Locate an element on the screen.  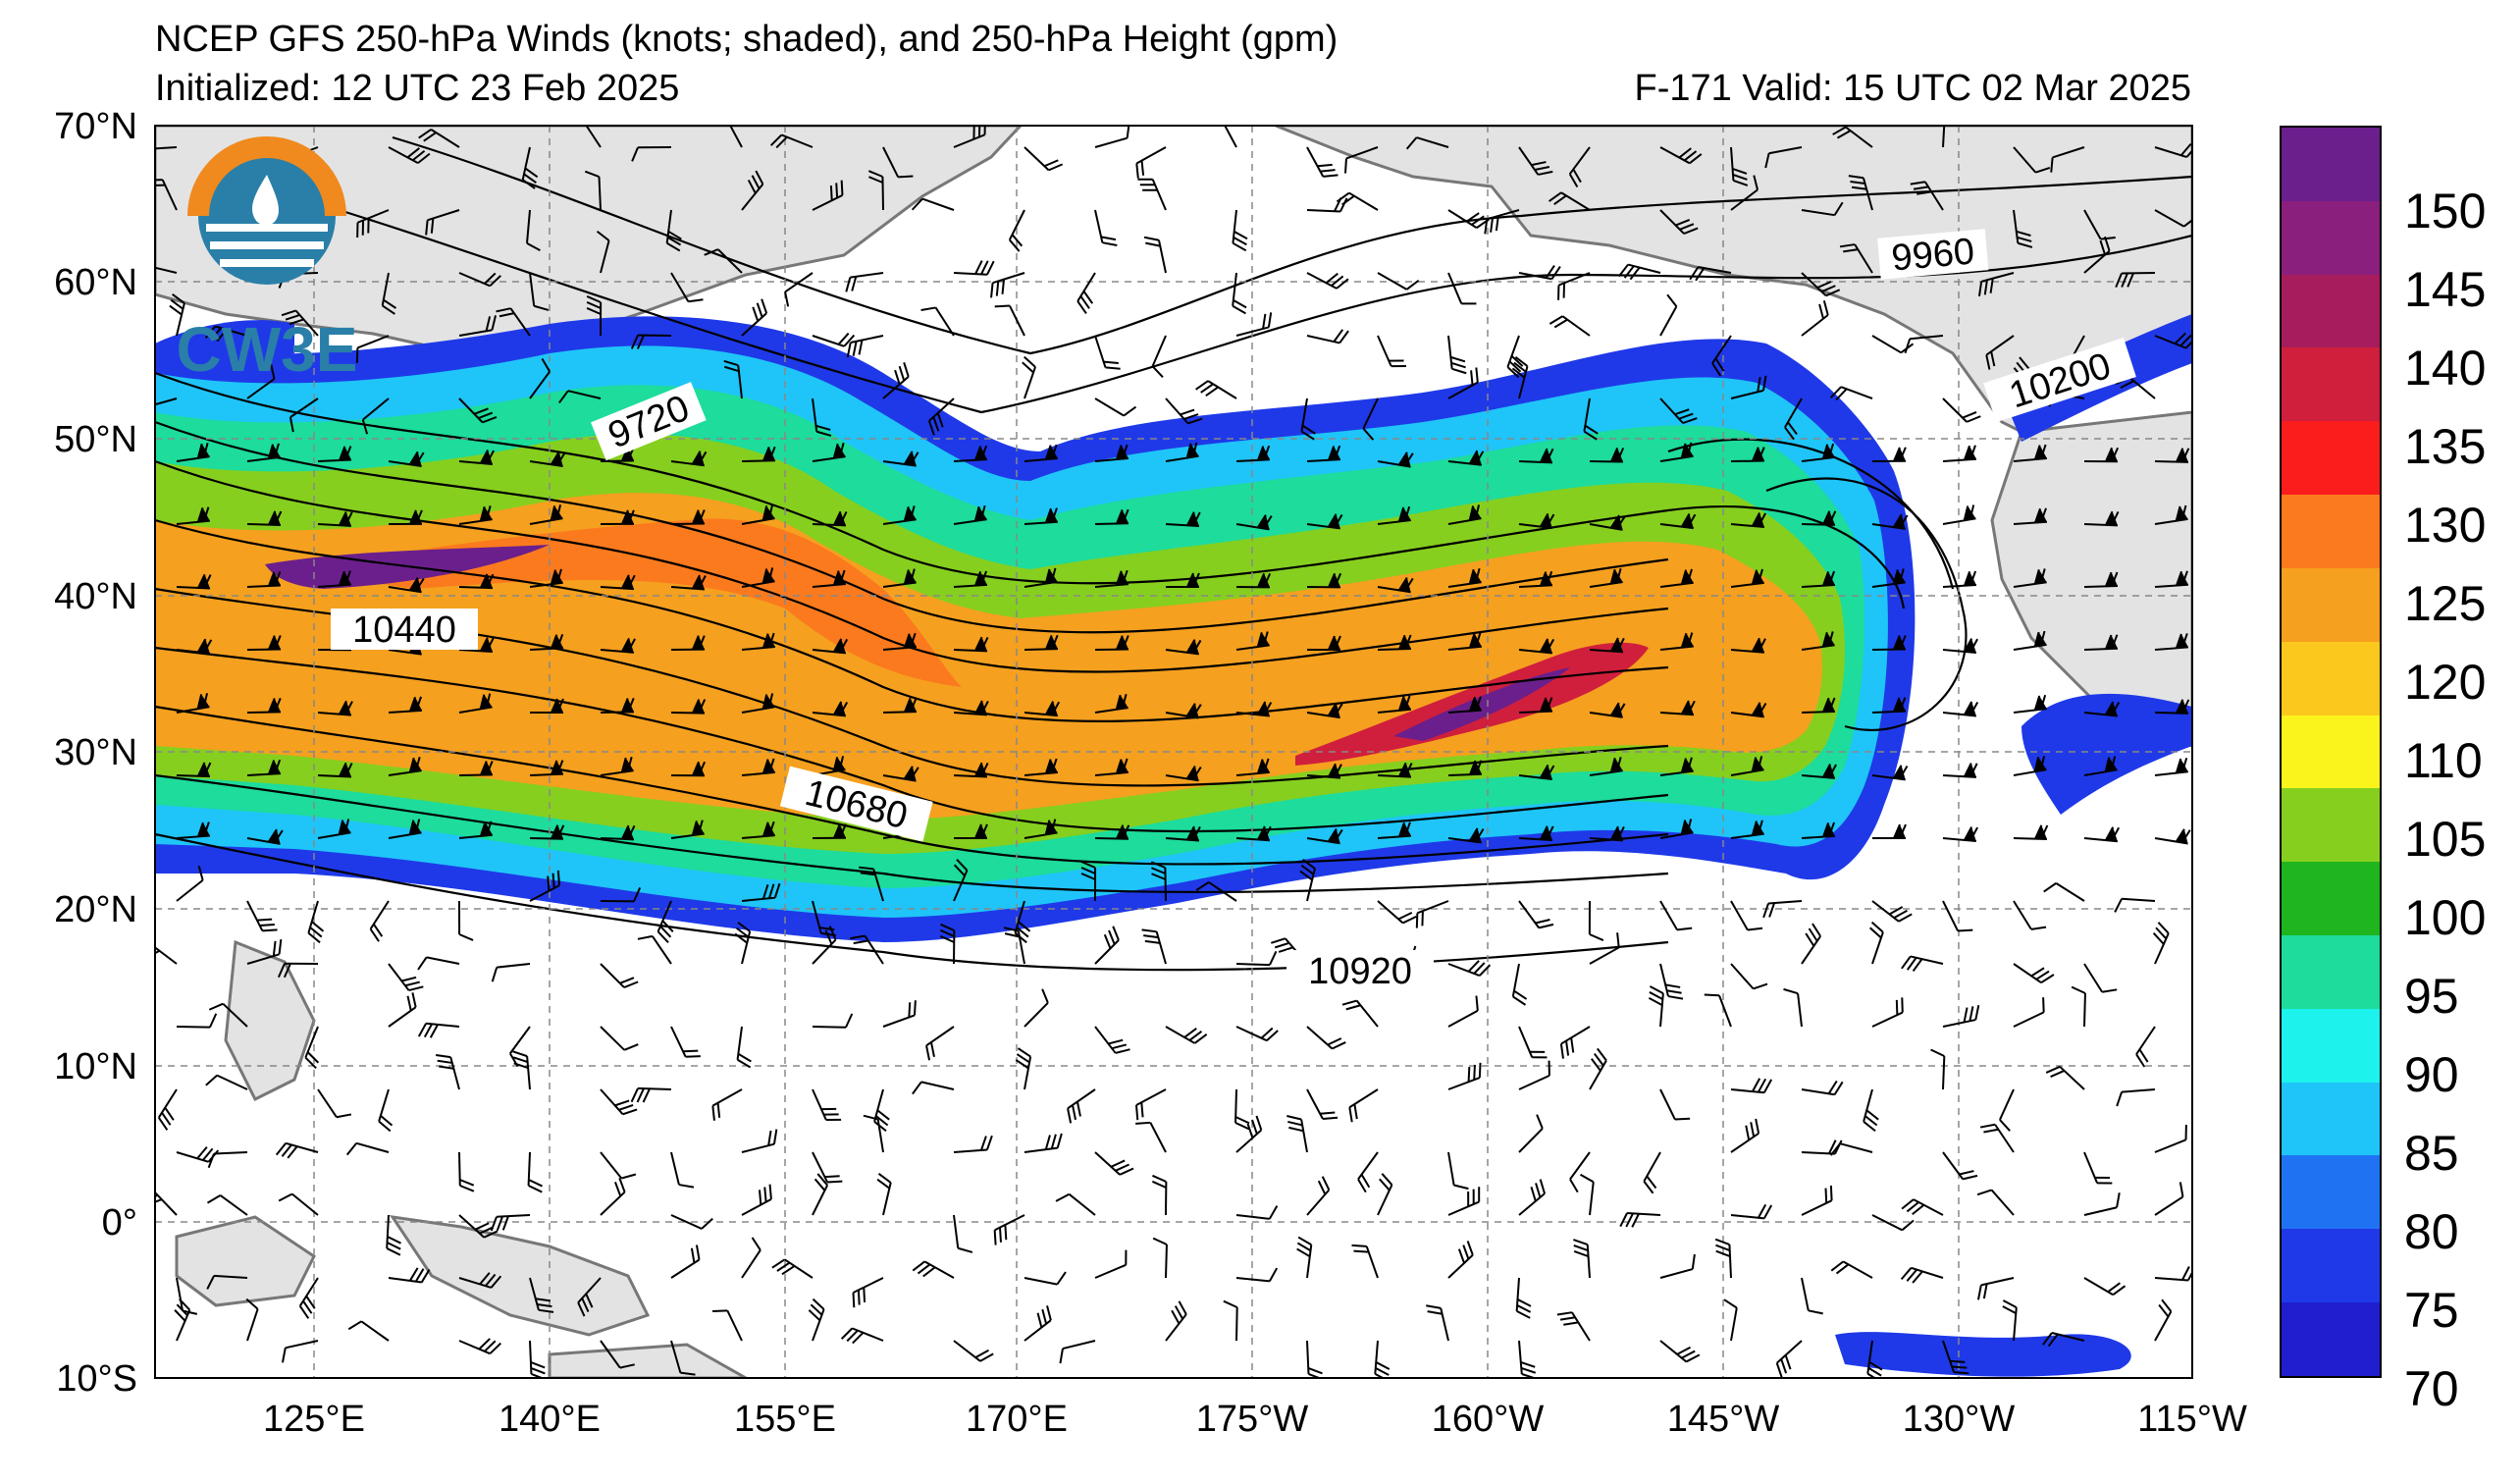
lat-label: 60°N is located at coordinates (95, 283).